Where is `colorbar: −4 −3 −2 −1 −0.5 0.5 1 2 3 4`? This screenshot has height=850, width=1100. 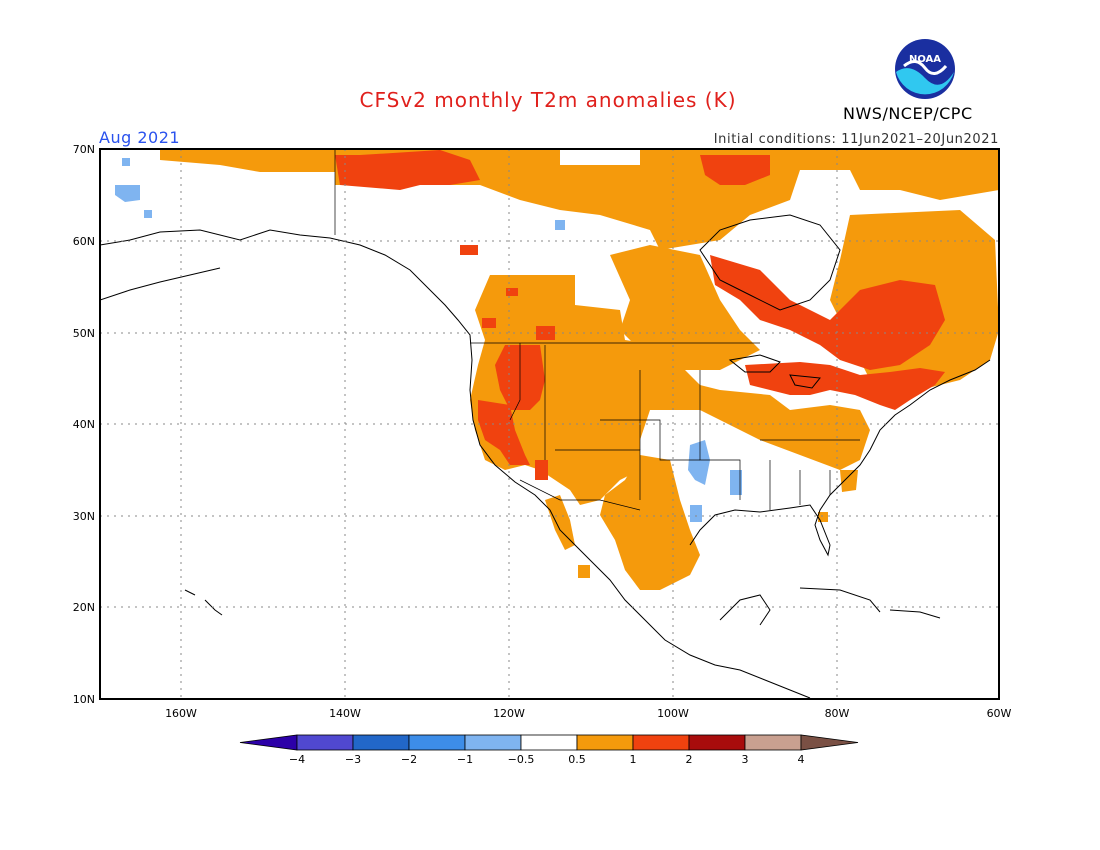
colorbar: −4 −3 −2 −1 −0.5 0.5 1 2 3 4 is located at coordinates (549, 750).